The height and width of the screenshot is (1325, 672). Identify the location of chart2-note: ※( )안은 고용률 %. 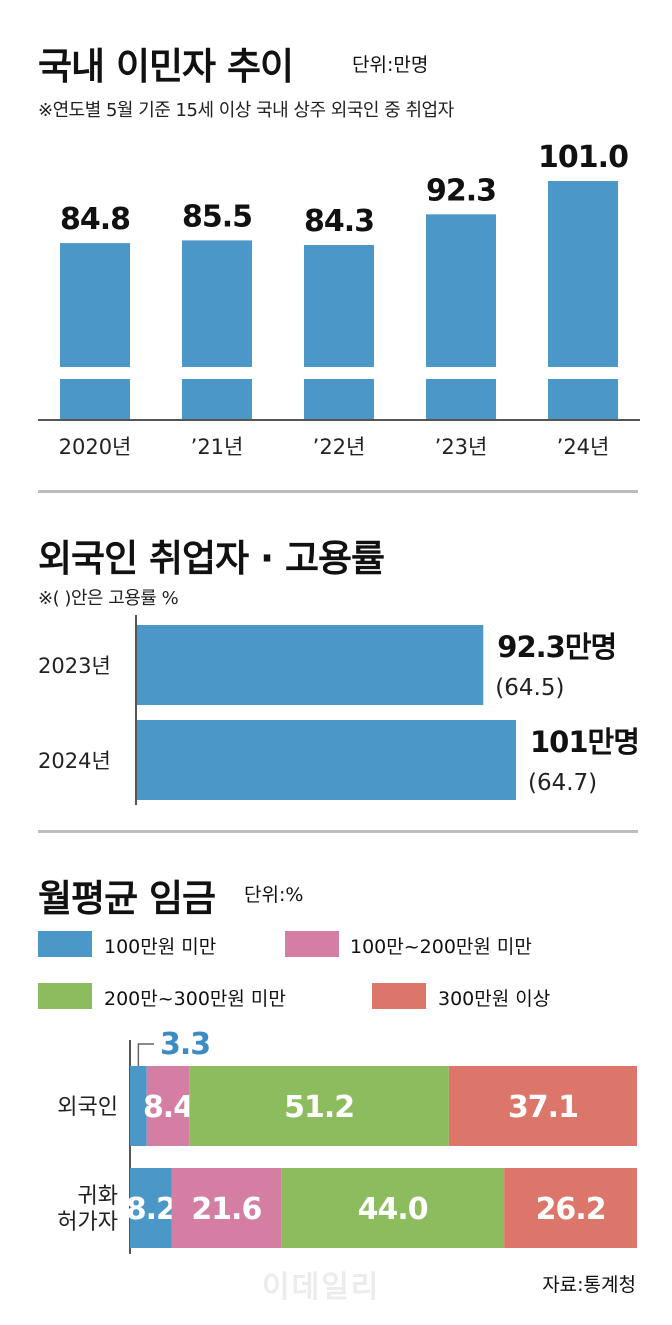
(108, 598).